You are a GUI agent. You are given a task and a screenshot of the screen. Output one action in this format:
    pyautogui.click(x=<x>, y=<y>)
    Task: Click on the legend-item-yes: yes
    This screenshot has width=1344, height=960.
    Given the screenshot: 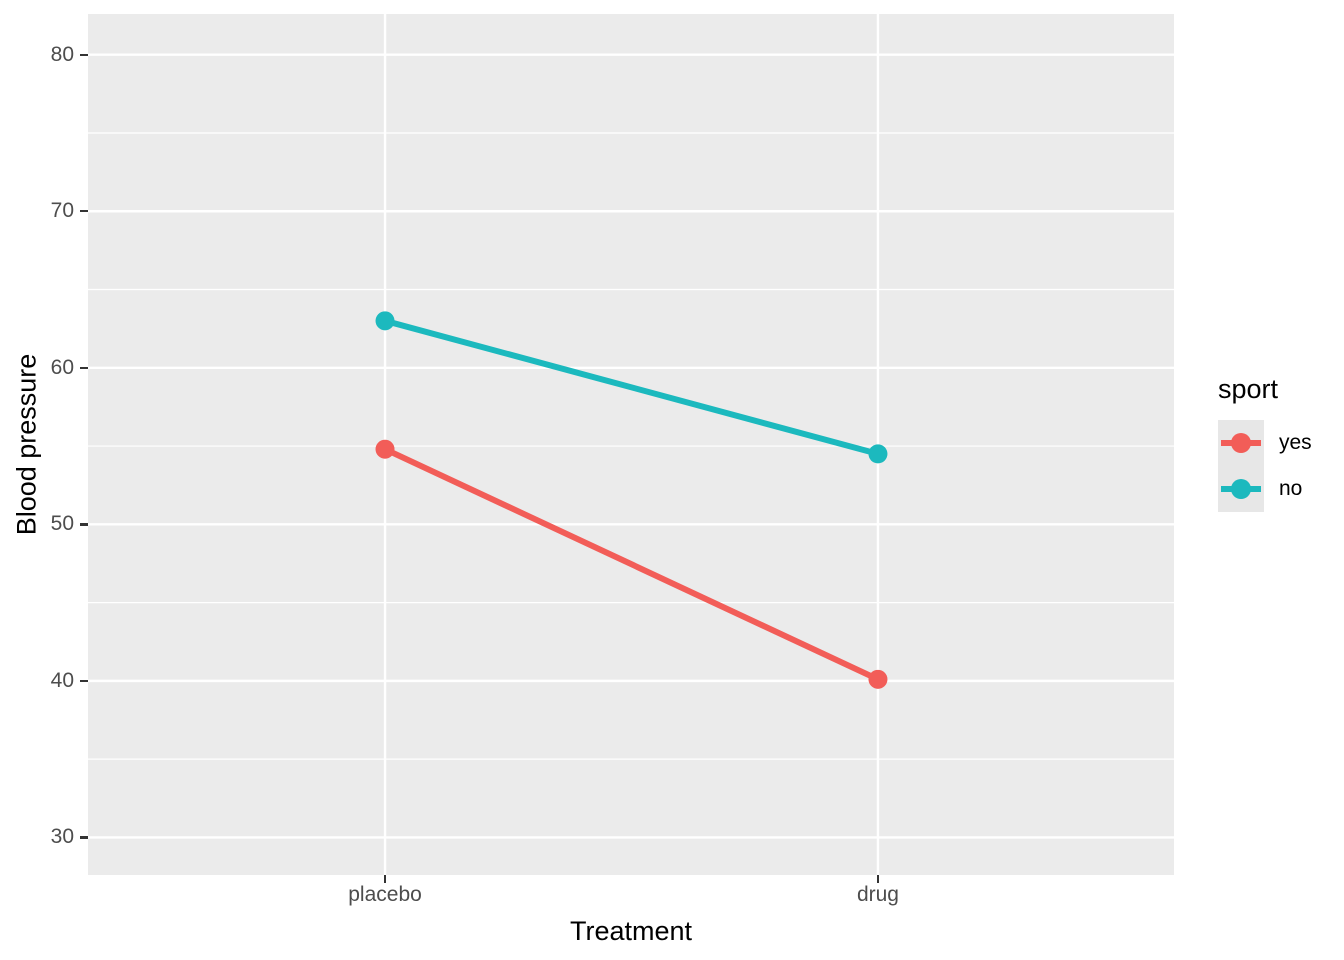 What is the action you would take?
    pyautogui.click(x=1265, y=443)
    